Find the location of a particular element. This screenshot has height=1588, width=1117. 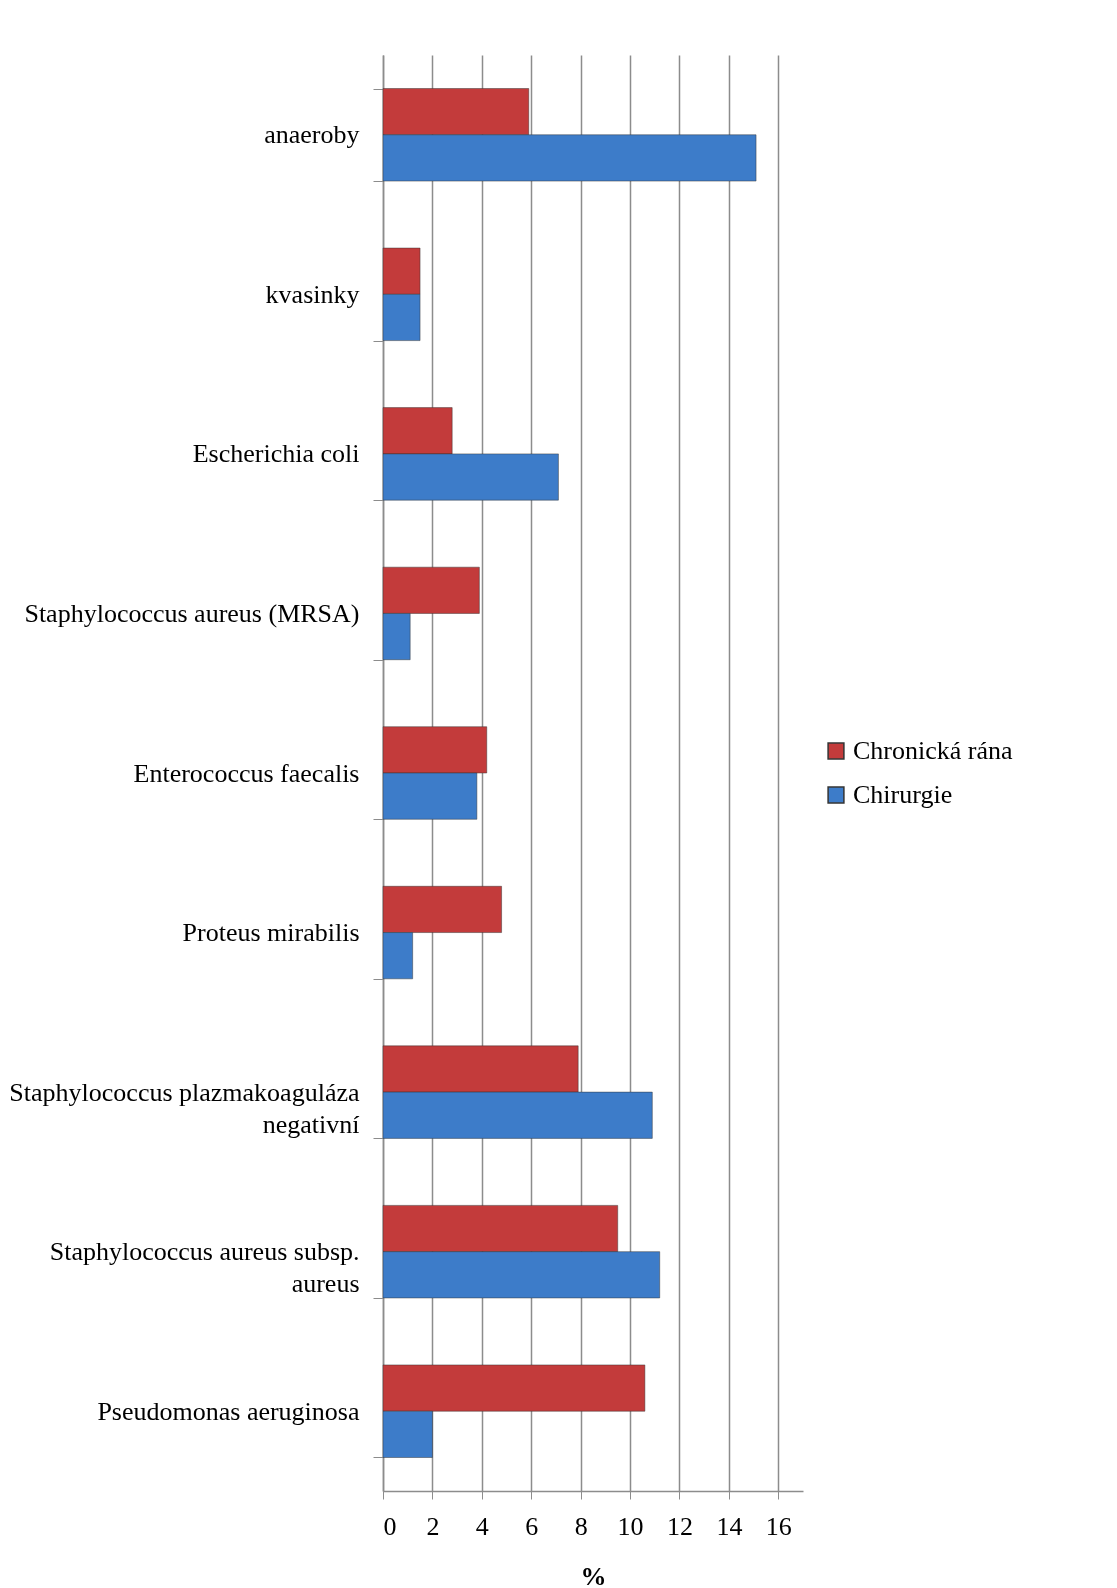

y-tick-label: Staphylococcus aureus subsp. aureus is located at coordinates (204, 1268).